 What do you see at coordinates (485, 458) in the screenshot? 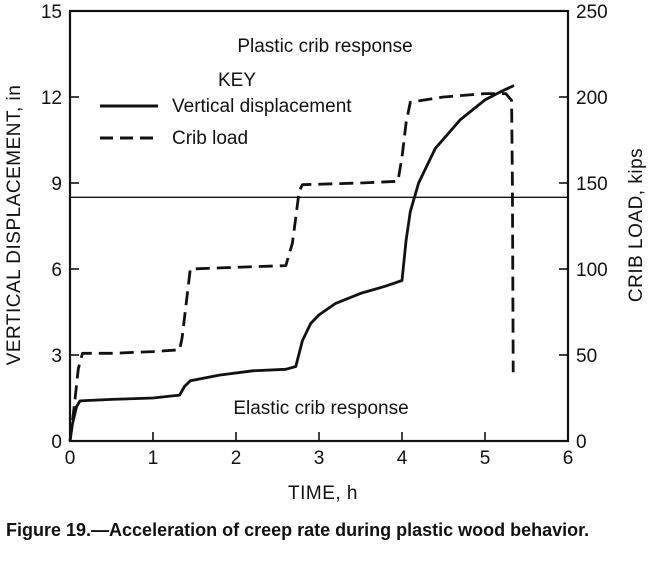
I see `x-tick-label: 5` at bounding box center [485, 458].